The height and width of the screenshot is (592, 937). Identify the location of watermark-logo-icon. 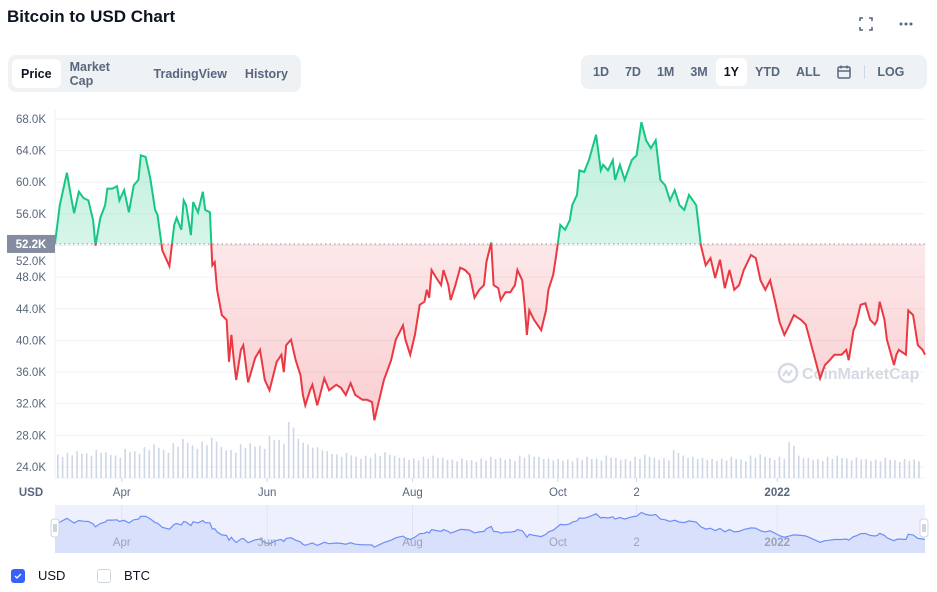
(788, 373).